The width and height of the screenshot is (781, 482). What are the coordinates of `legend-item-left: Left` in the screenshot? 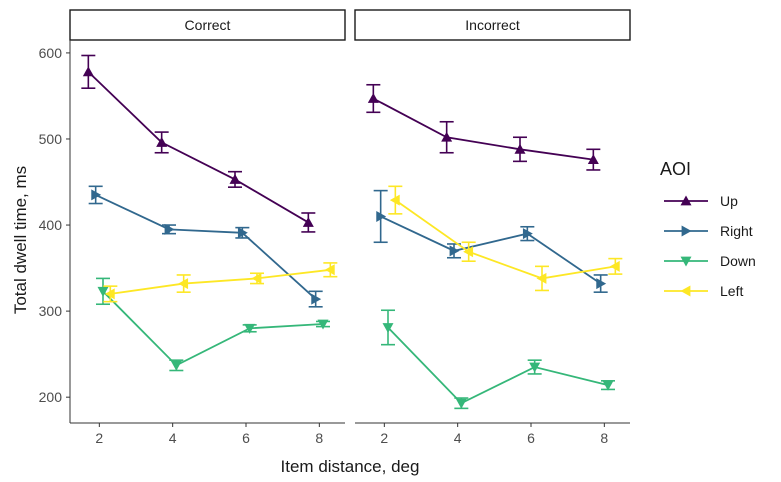 It's located at (703, 291).